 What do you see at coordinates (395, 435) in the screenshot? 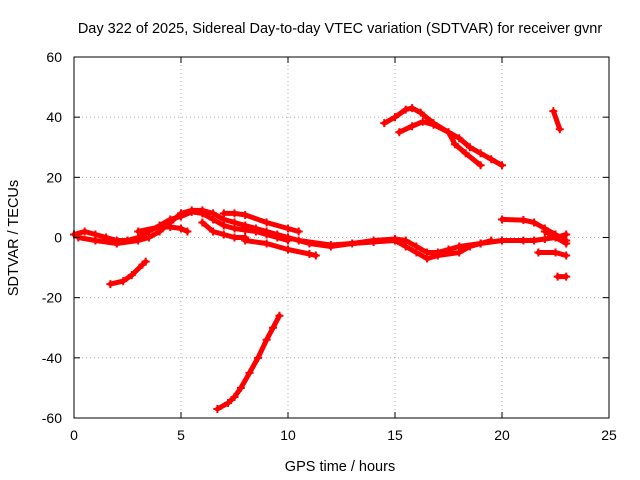
I see `x-tick-label: 15` at bounding box center [395, 435].